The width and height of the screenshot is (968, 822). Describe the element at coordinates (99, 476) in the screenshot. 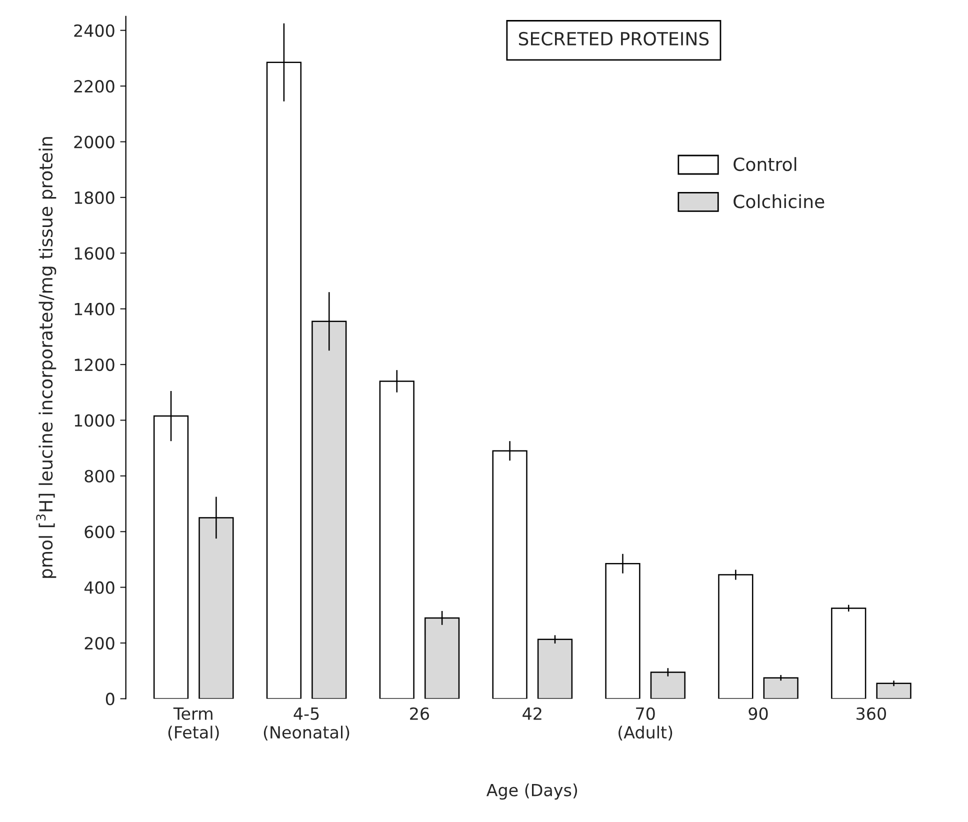

I see `y-tick-label: 800` at that location.